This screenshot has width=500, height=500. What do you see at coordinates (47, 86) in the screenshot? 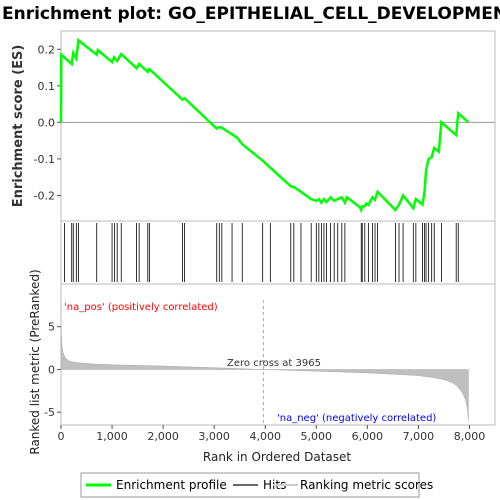
I see `es-y-tick-label: 0.1` at bounding box center [47, 86].